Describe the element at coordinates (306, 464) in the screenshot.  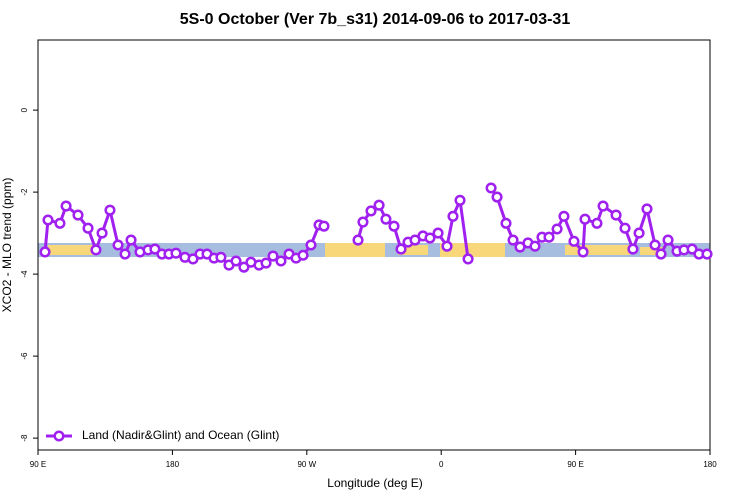
I see `x-tick-label: 90 W` at that location.